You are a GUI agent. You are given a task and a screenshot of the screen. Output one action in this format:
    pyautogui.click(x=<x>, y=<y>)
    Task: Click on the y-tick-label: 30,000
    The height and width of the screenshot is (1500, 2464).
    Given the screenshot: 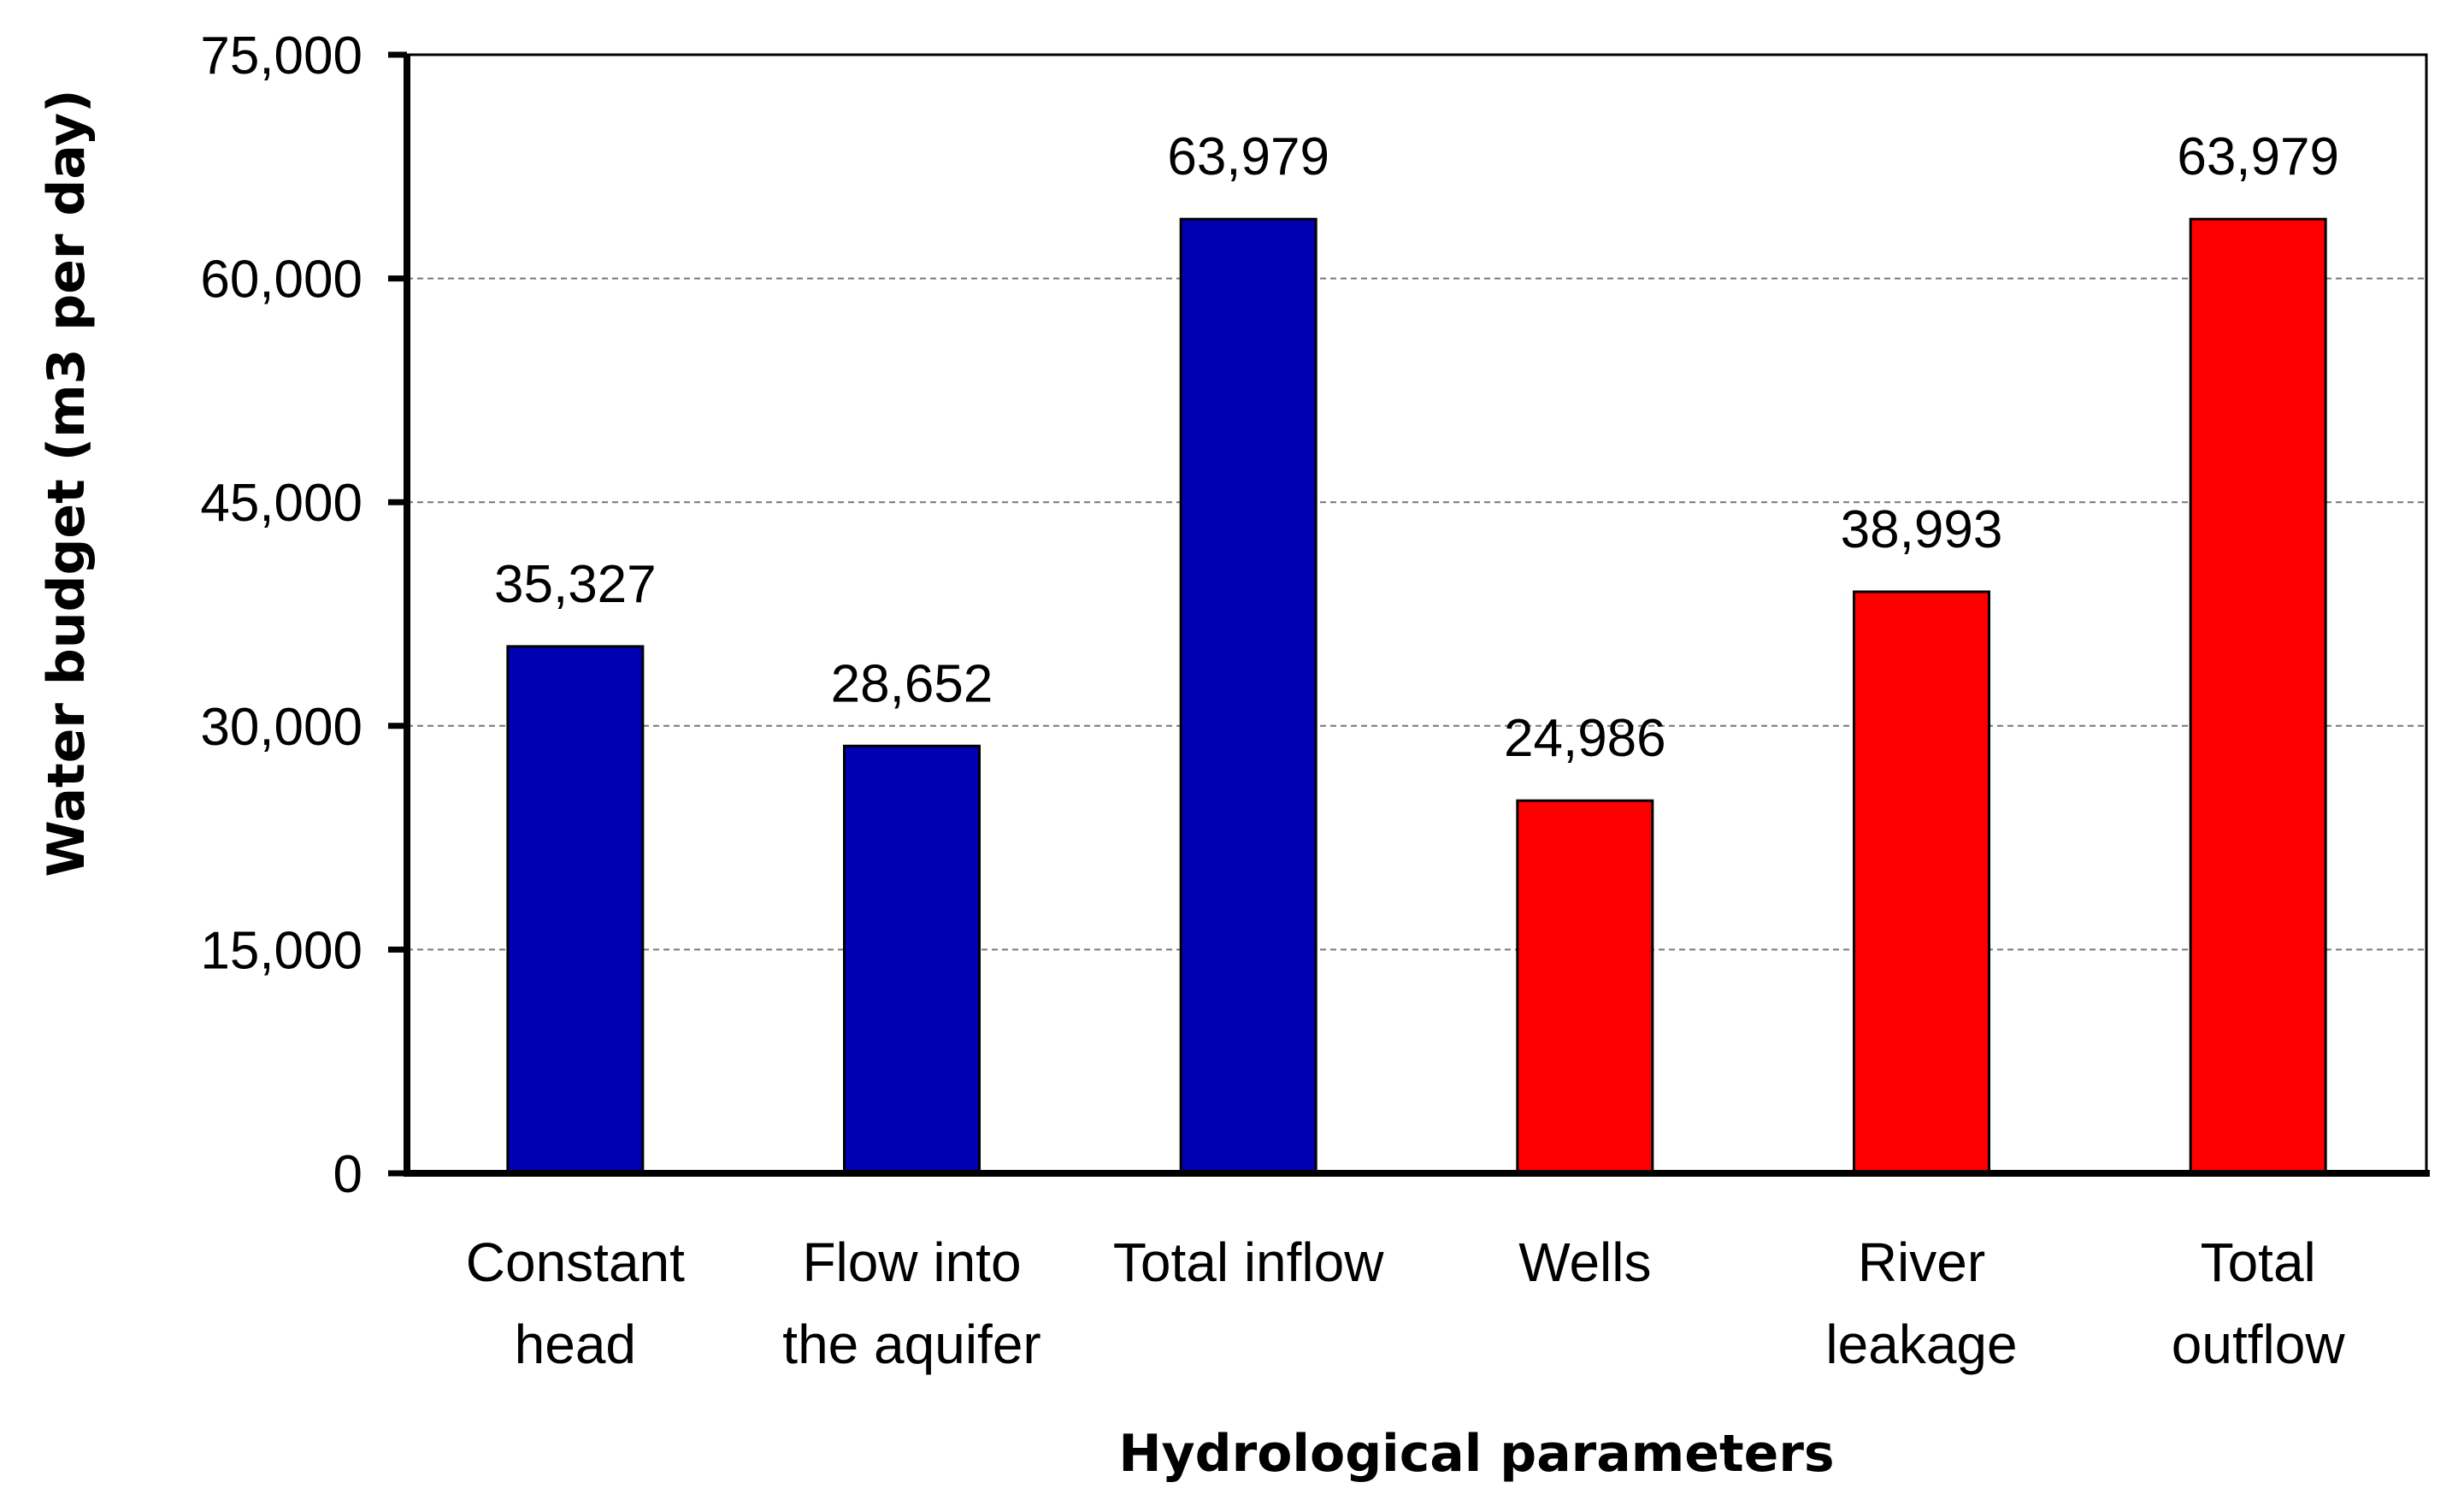 What is the action you would take?
    pyautogui.click(x=281, y=727)
    